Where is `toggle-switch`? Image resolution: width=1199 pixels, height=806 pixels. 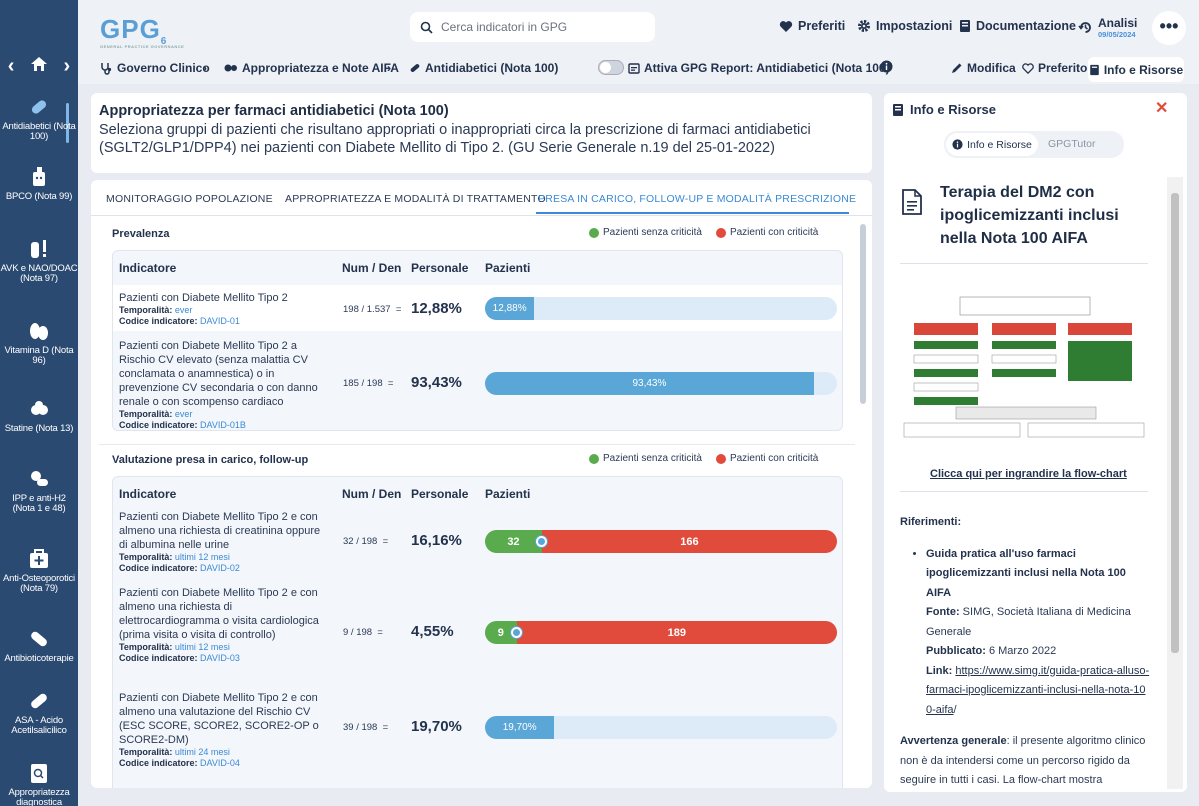
toggle-switch is located at coordinates (611, 67).